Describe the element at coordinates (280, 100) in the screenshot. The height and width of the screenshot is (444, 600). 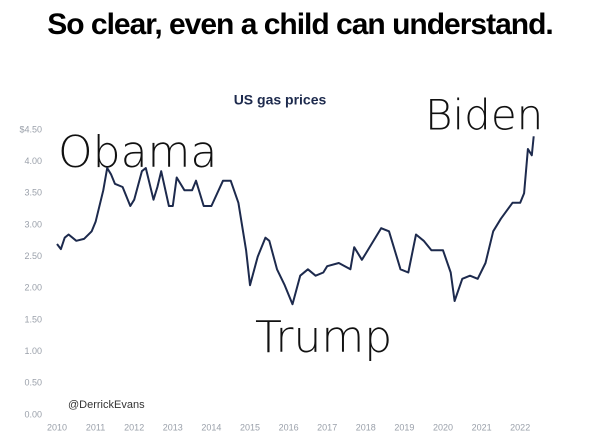
I see `chart-title: US gas prices` at that location.